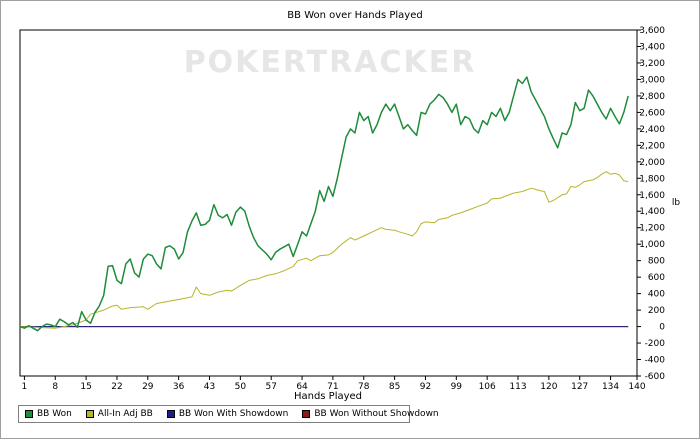 This screenshot has height=439, width=700. Describe the element at coordinates (652, 245) in the screenshot. I see `y-tick-label: 1,000` at that location.